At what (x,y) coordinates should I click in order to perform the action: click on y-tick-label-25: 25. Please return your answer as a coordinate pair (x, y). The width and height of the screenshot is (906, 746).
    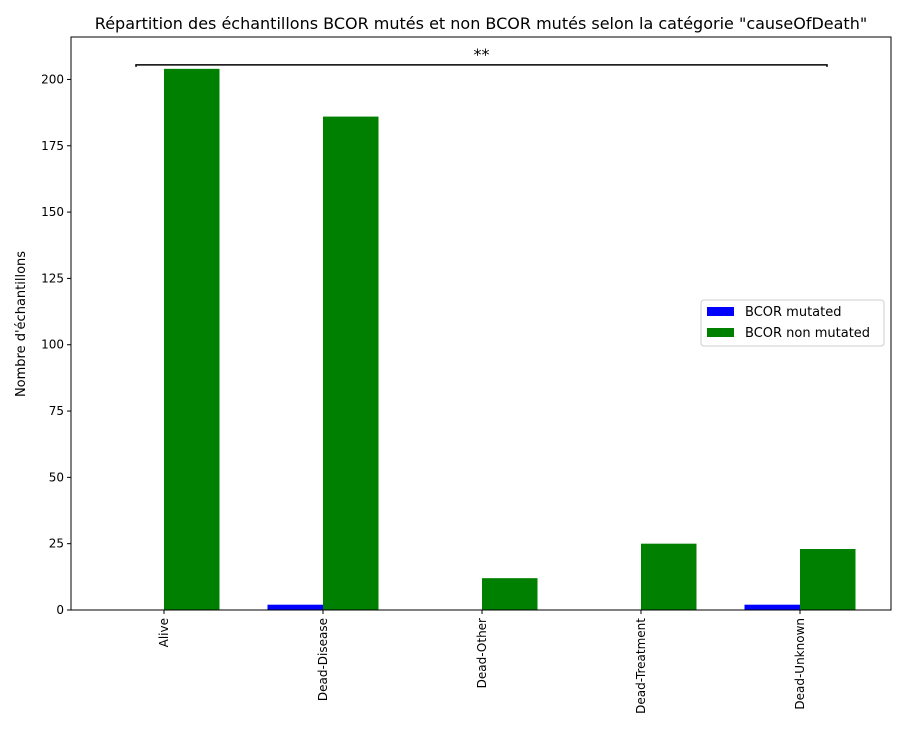
    Looking at the image, I should click on (56, 544).